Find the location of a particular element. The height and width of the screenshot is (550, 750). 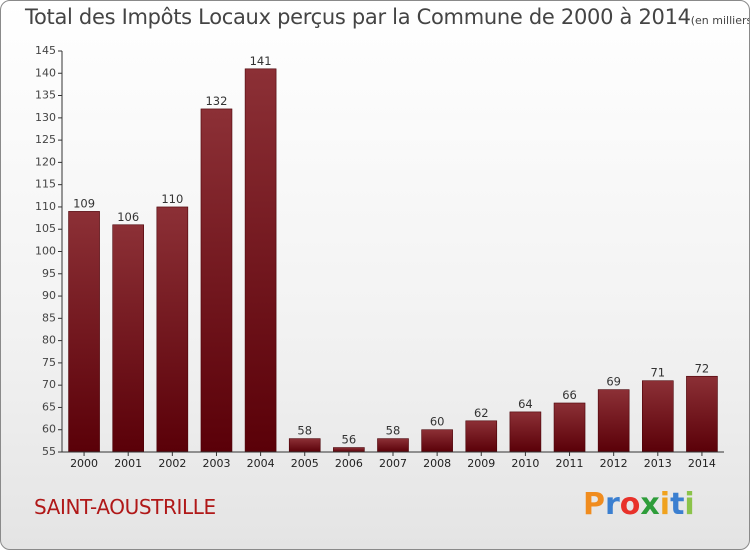

data-label-2010: 64 is located at coordinates (525, 404).